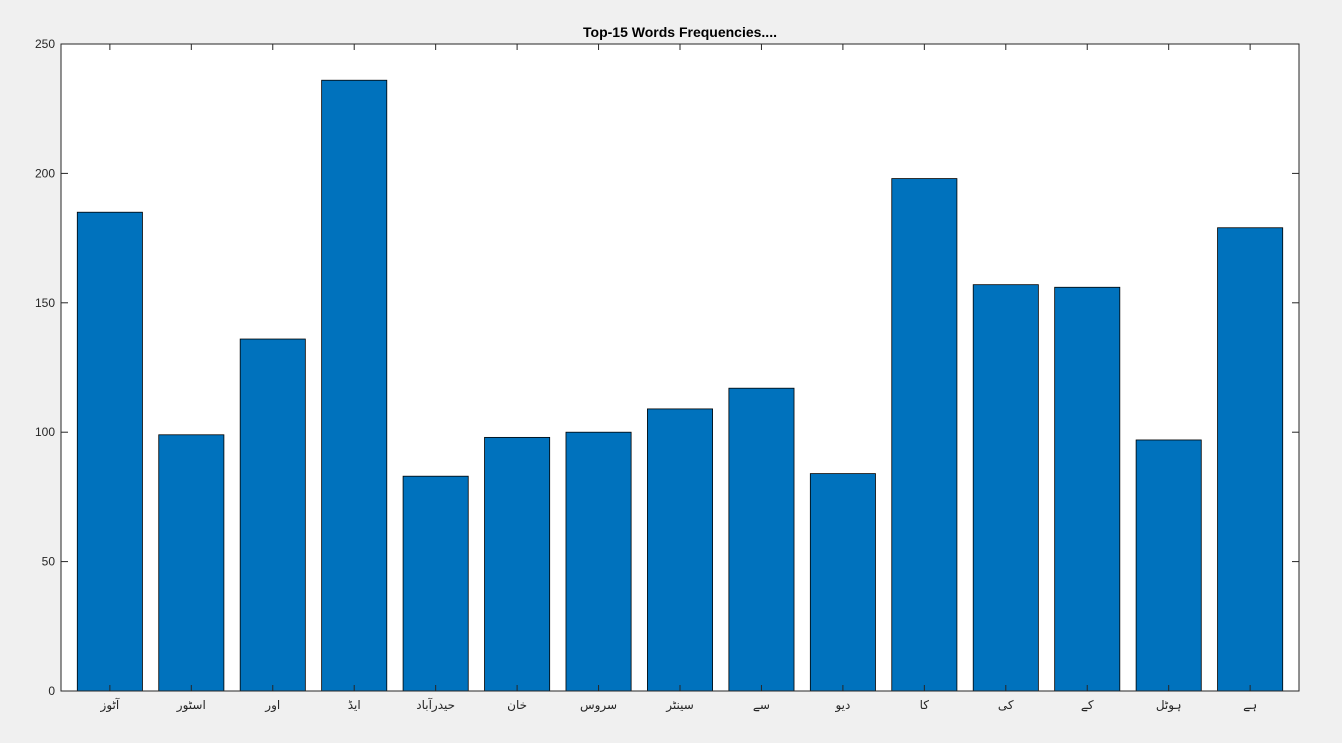  What do you see at coordinates (45, 173) in the screenshot?
I see `y-tick-label: 200` at bounding box center [45, 173].